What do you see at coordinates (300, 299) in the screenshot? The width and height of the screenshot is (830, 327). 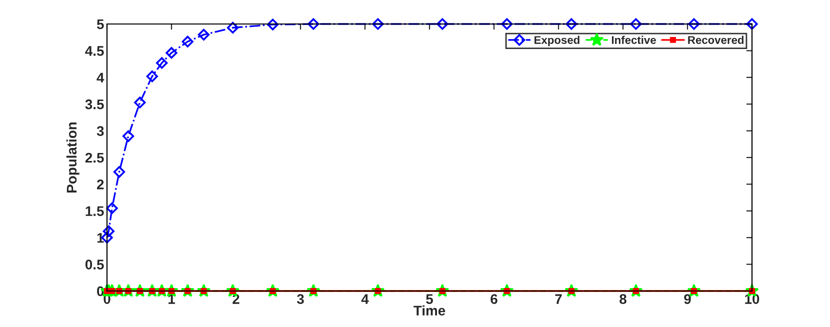 I see `x-tick-label: 3` at bounding box center [300, 299].